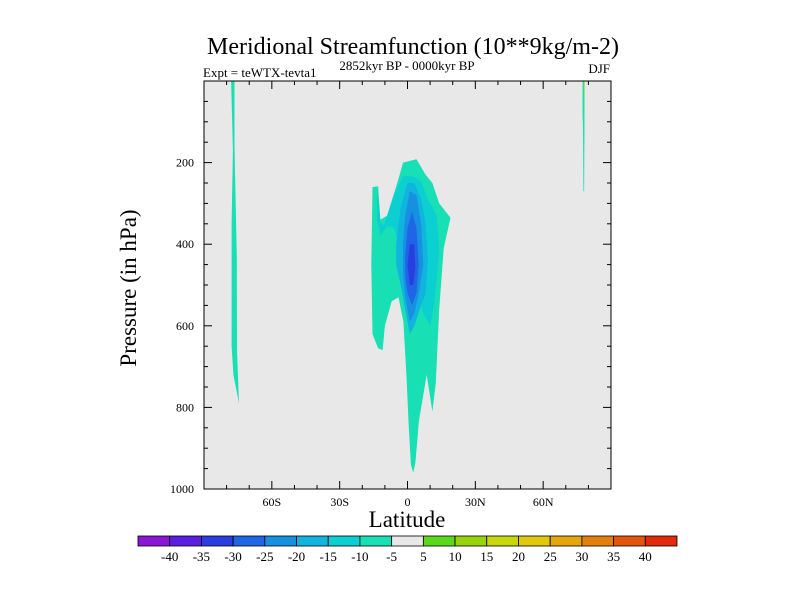 The width and height of the screenshot is (800, 600). What do you see at coordinates (413, 47) in the screenshot?
I see `chart-title: Meridional Streamfunction (10**9kg/m-2)` at bounding box center [413, 47].